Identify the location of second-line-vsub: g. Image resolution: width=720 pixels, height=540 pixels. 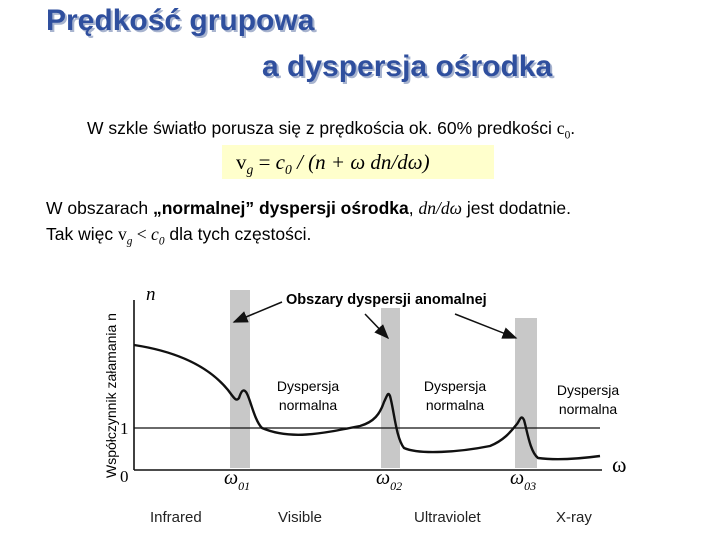
(129, 241).